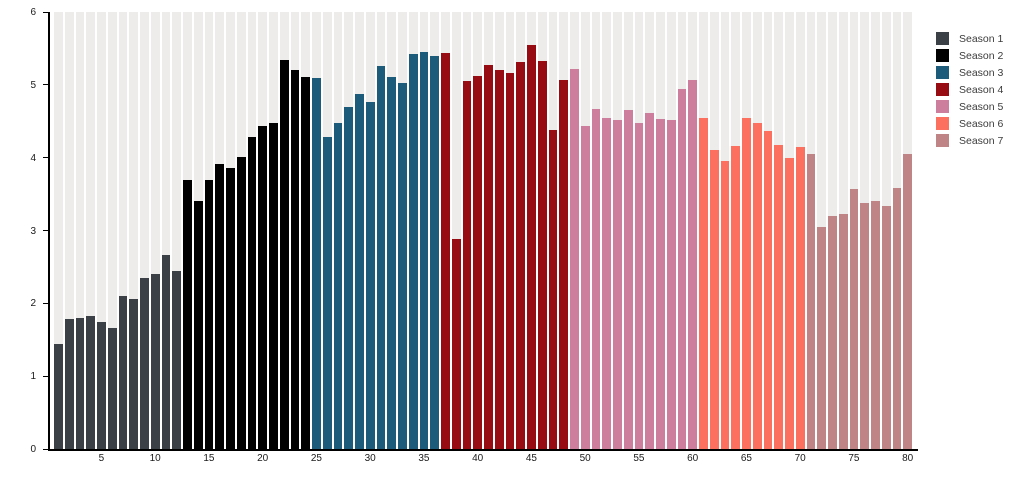 The width and height of the screenshot is (1019, 500). What do you see at coordinates (424, 458) in the screenshot?
I see `x-tick-label-35: 35` at bounding box center [424, 458].